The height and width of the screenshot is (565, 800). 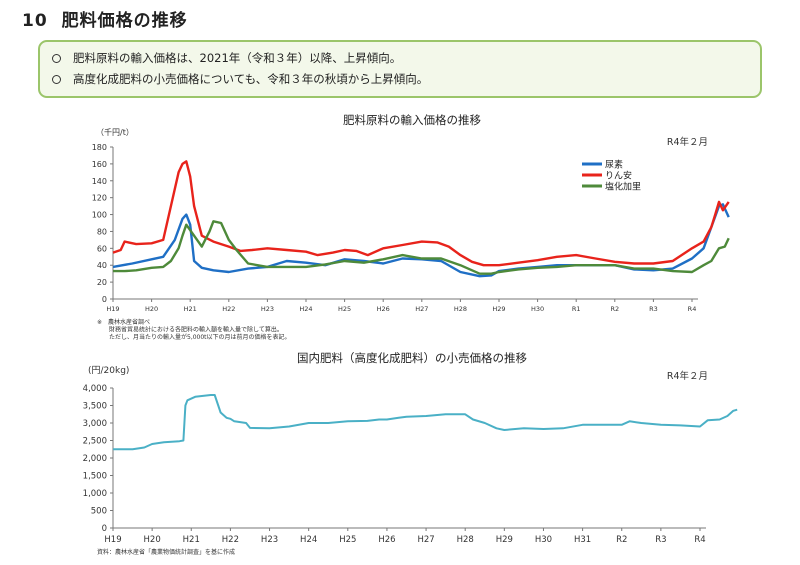 What do you see at coordinates (102, 282) in the screenshot?
I see `y-tick-label: 20` at bounding box center [102, 282].